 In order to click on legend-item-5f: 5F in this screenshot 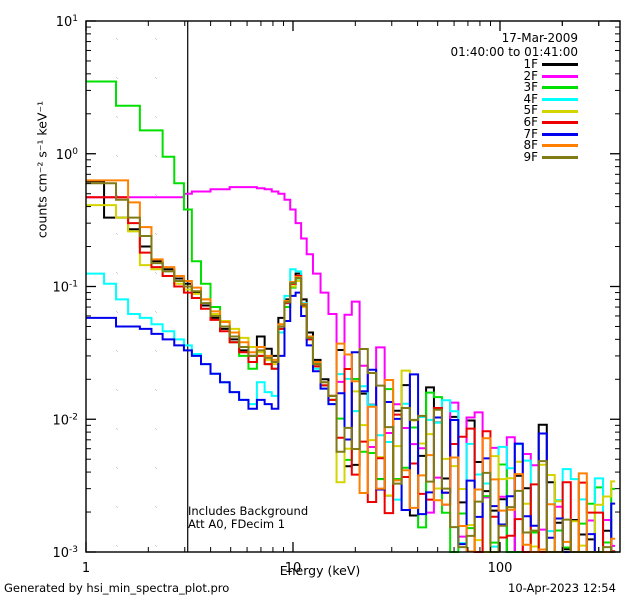, I will do `click(538, 111)`.